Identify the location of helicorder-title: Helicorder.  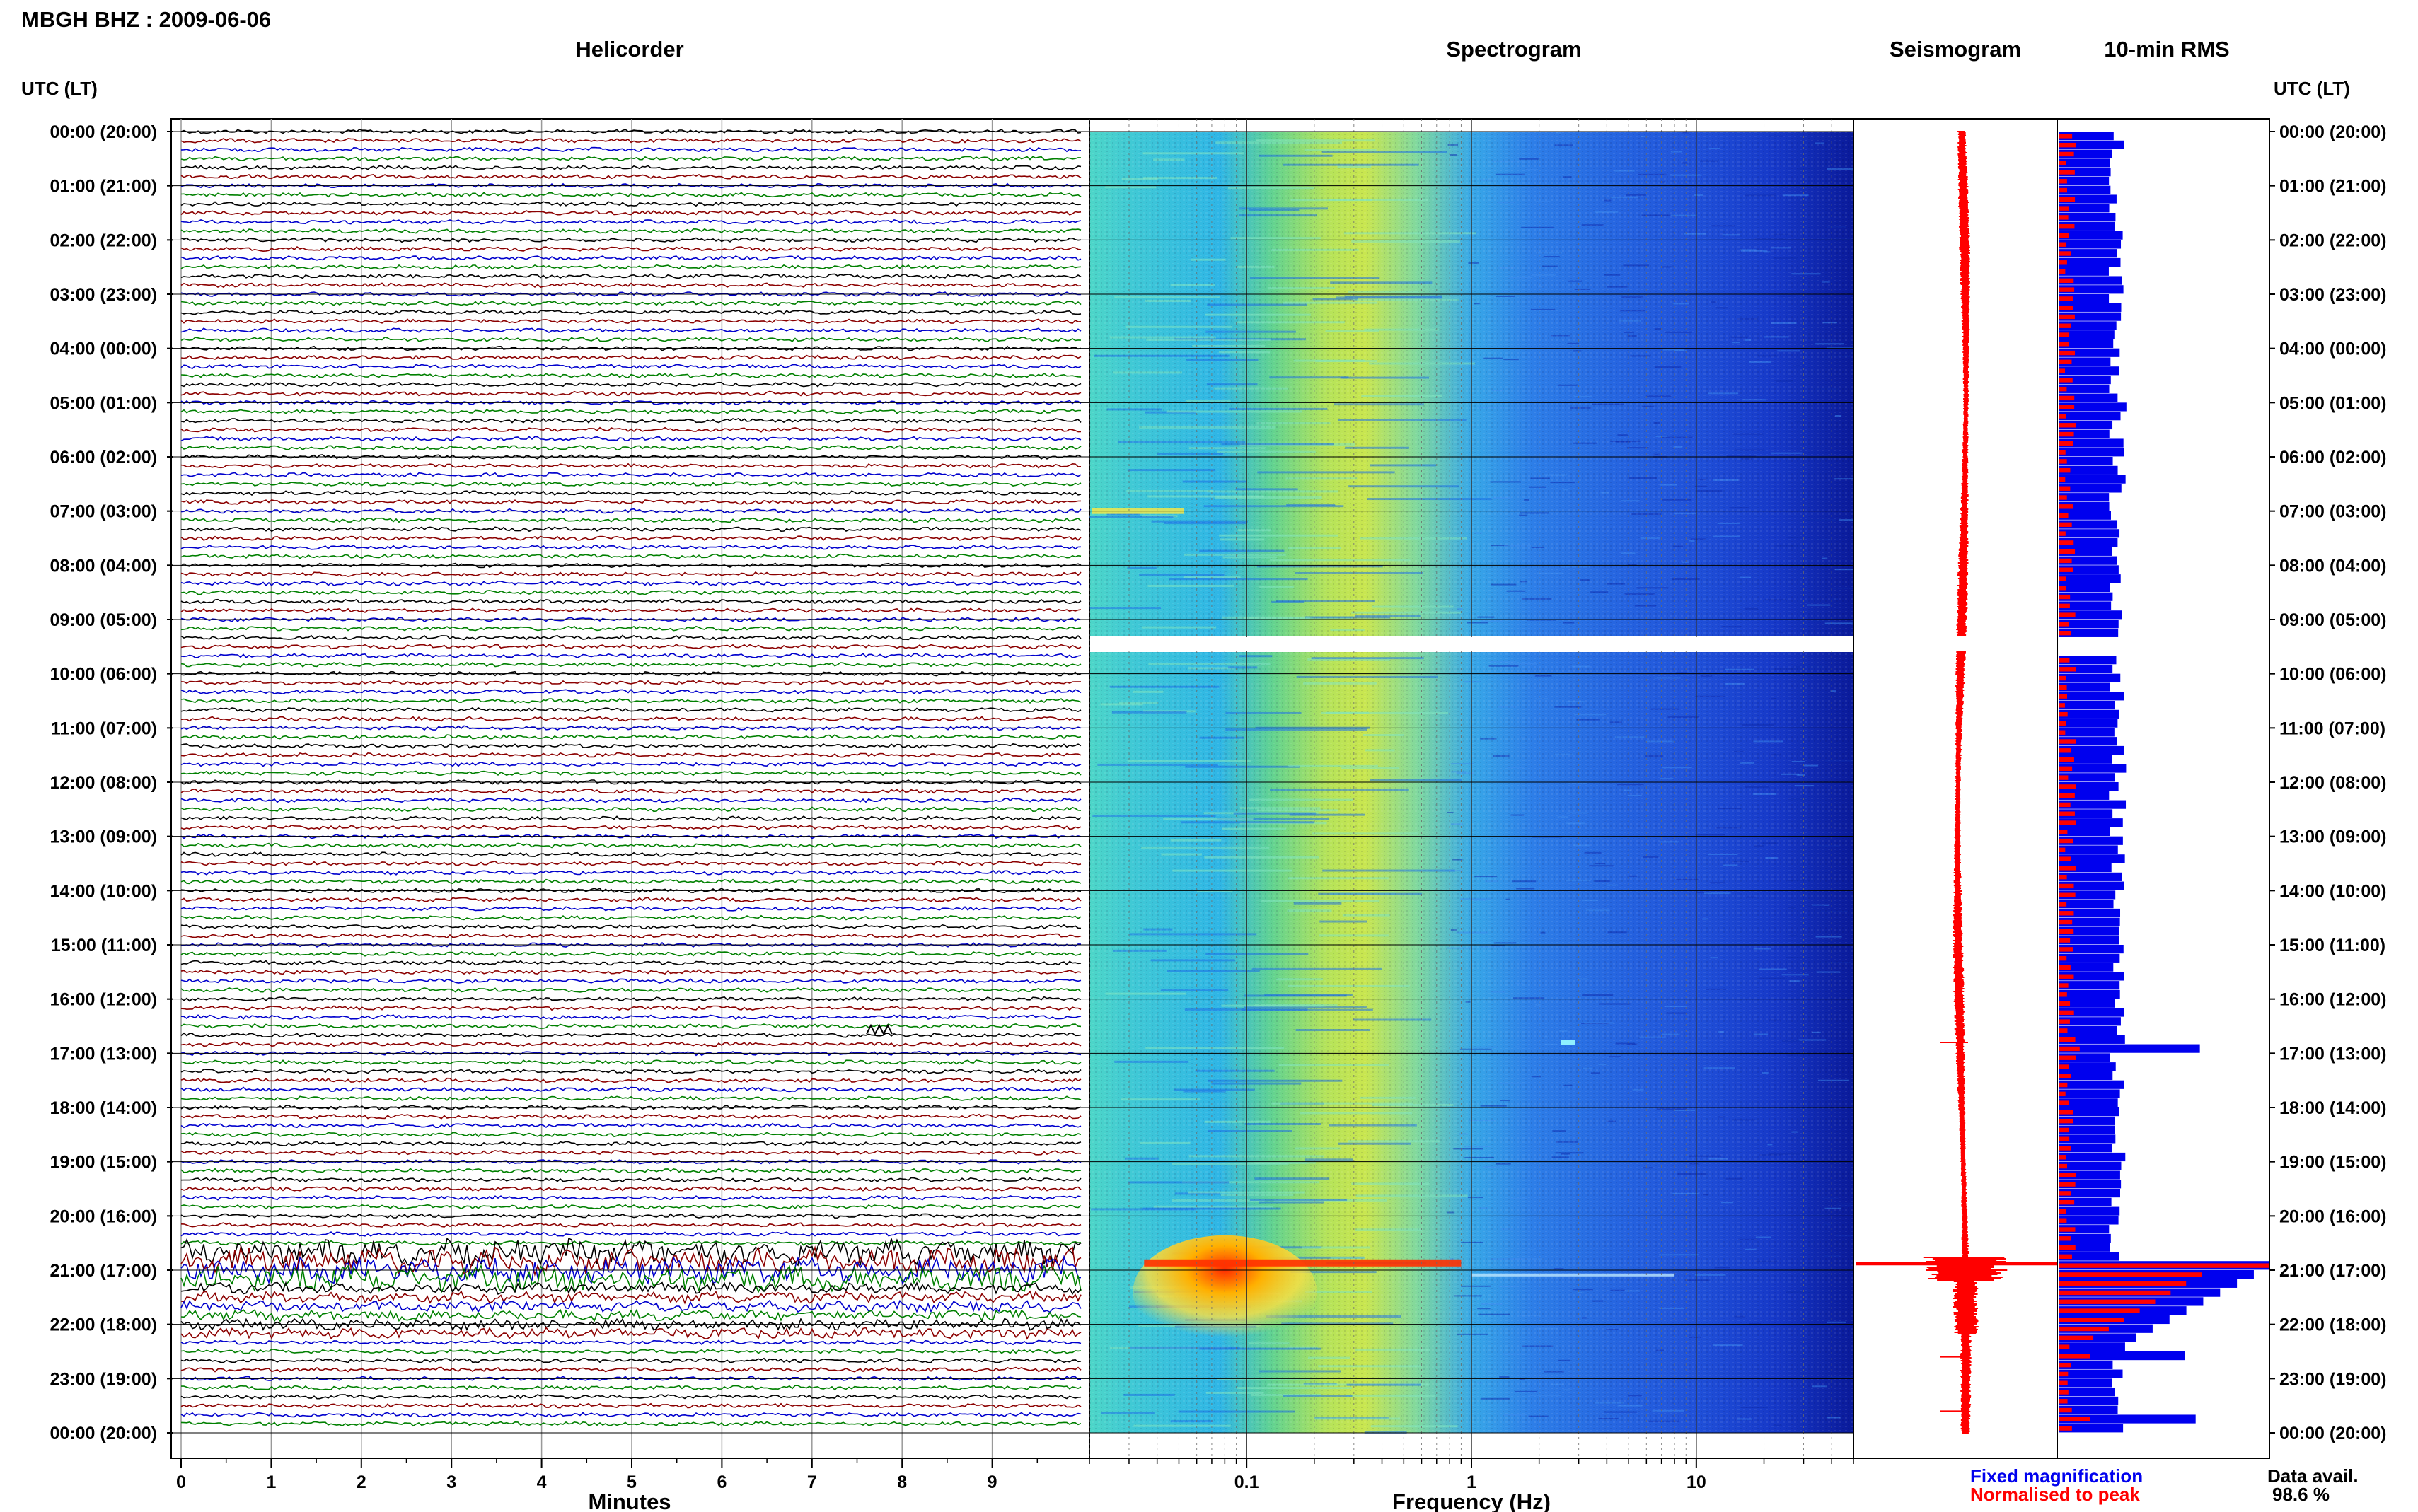
(629, 49).